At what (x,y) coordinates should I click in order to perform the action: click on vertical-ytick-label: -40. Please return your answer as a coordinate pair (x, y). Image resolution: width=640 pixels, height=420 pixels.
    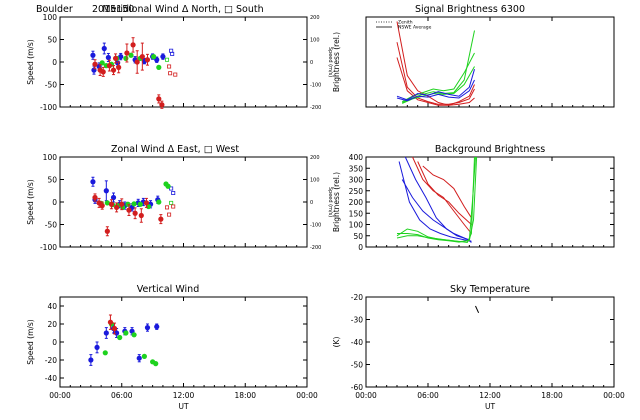
    Looking at the image, I should click on (51, 378).